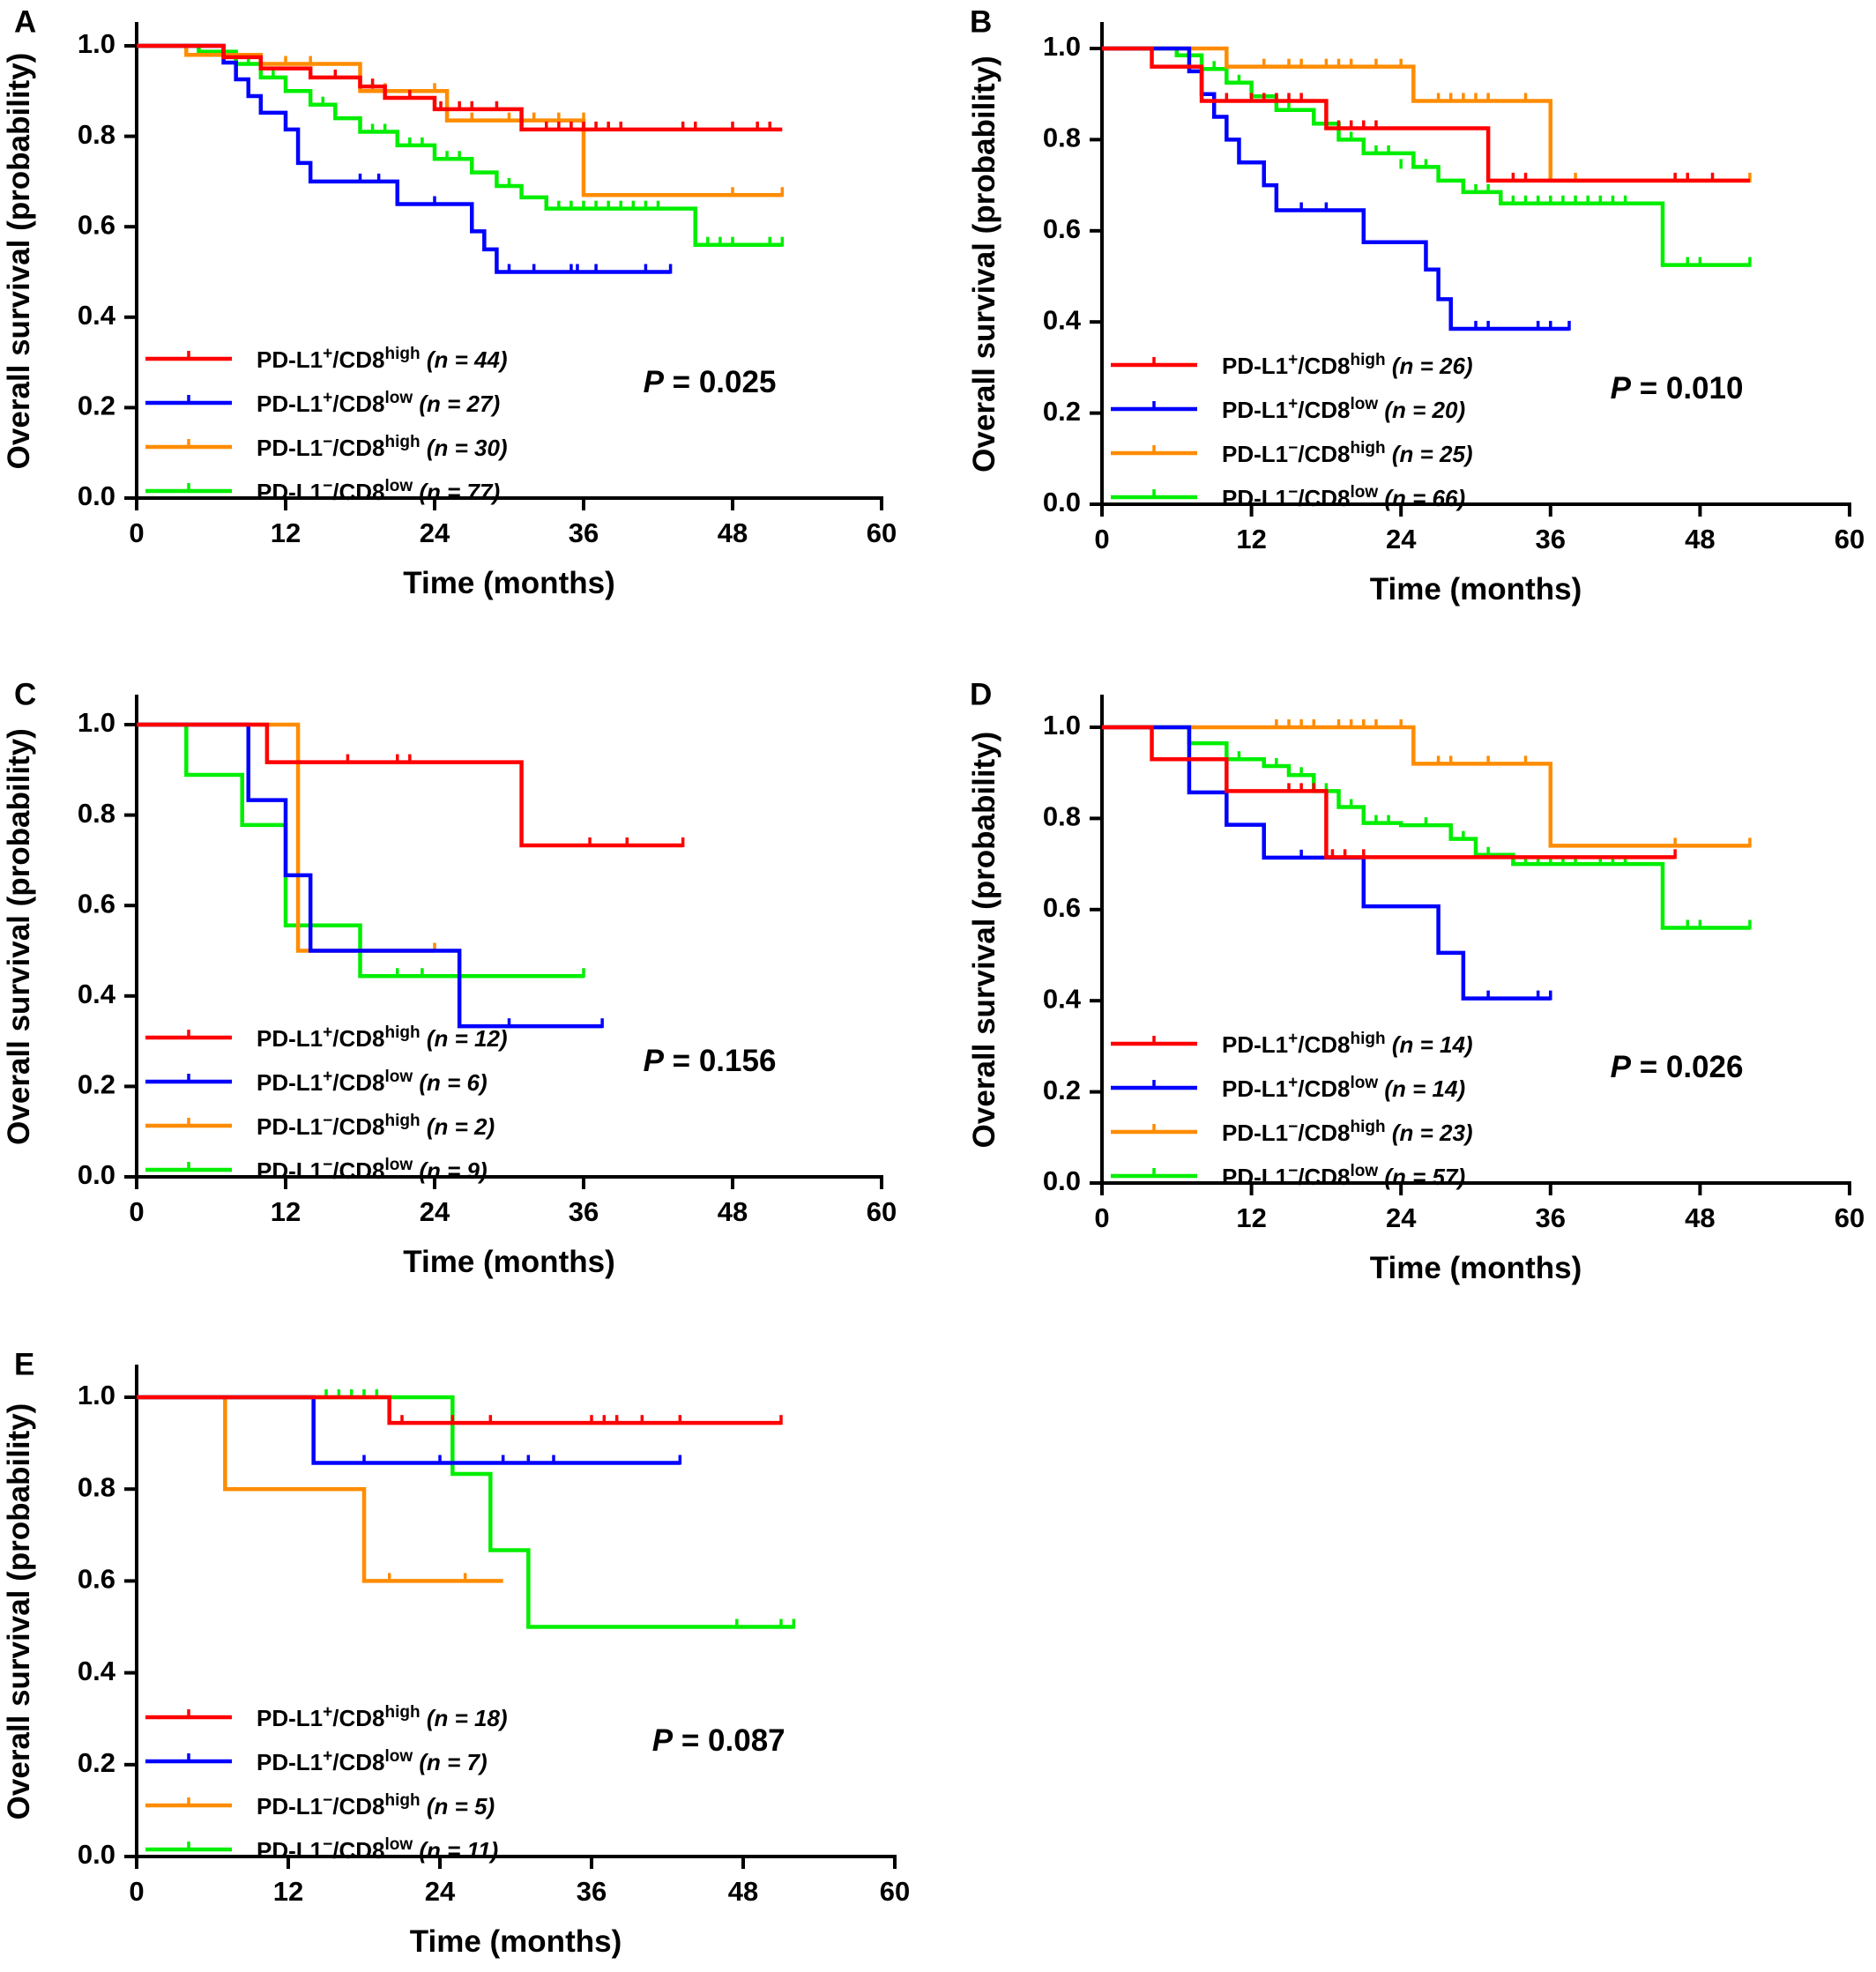 Image resolution: width=1876 pixels, height=1972 pixels. Describe the element at coordinates (1343, 1088) in the screenshot. I see `legend-label: PD-L1+/CD8low (n = 14)` at that location.